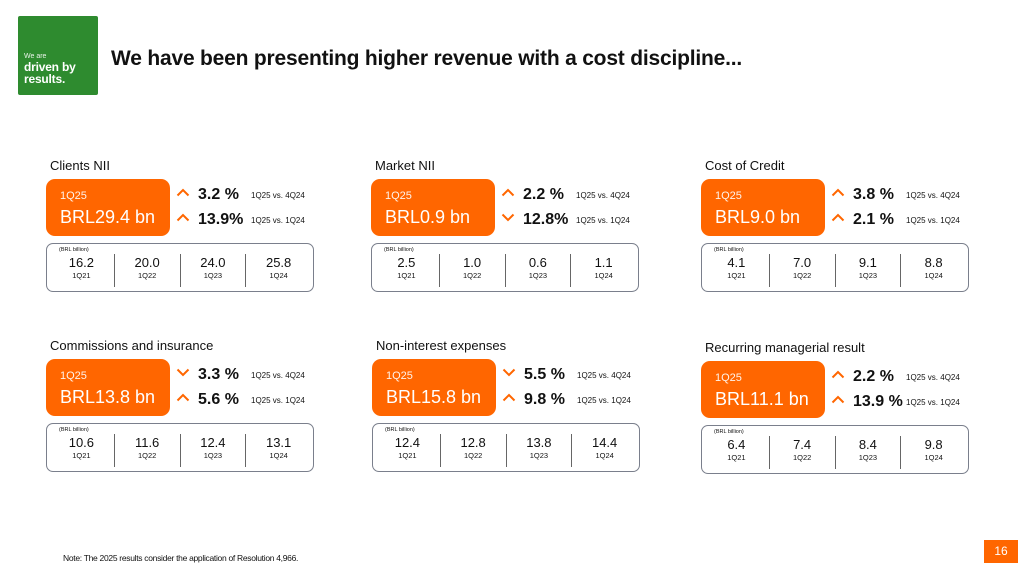 This screenshot has width=1019, height=573. I want to click on history-cell: 7.4 1Q22, so click(801, 452).